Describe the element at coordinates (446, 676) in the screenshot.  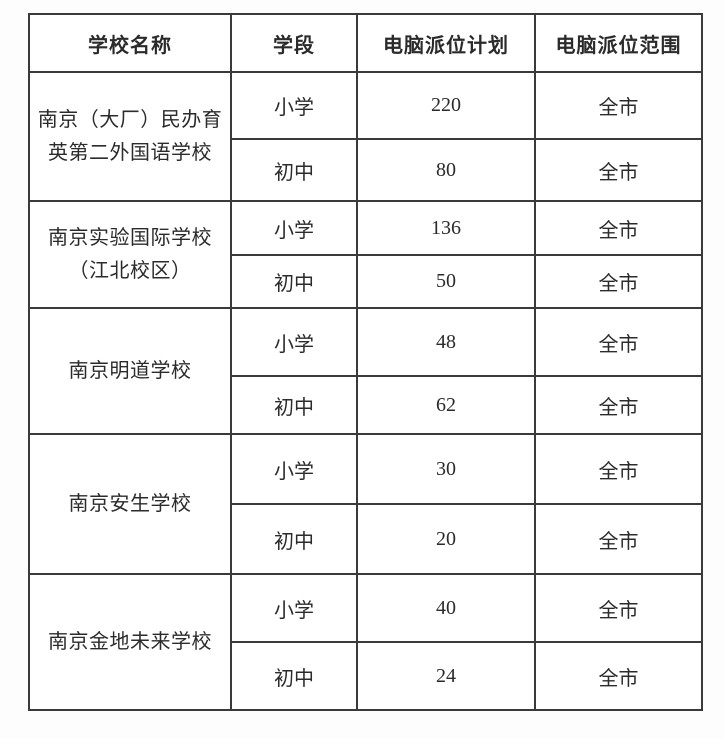
I see `plan-cell: 24` at that location.